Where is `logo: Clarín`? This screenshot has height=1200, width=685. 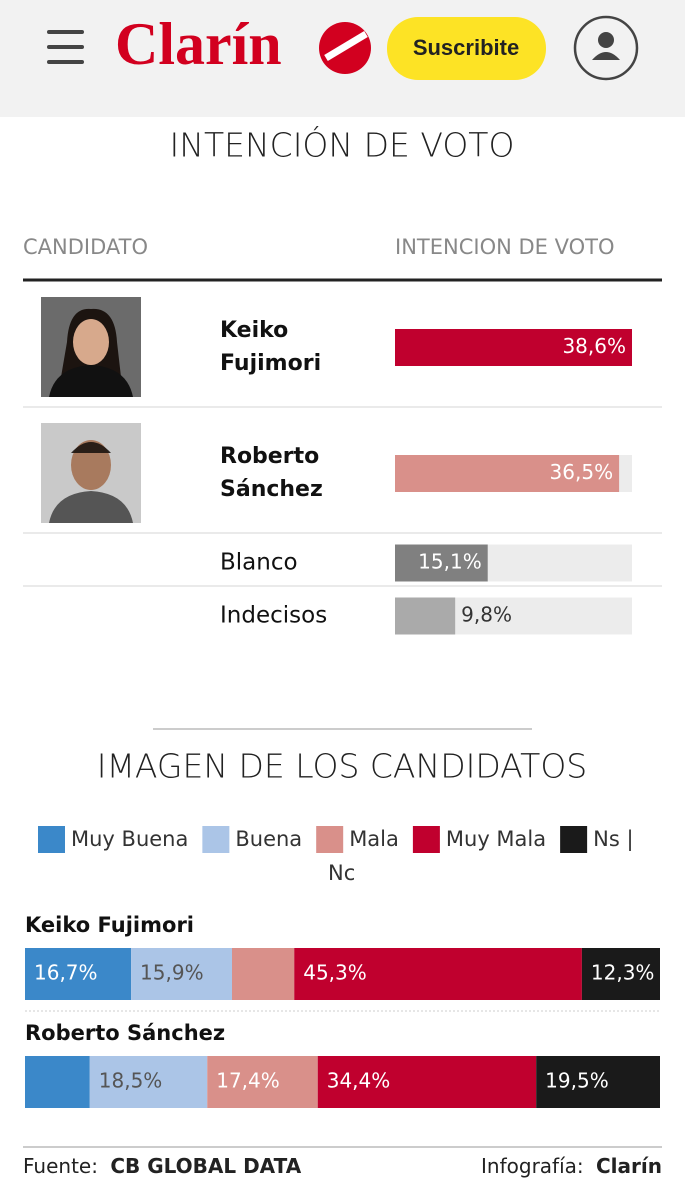 logo: Clarín is located at coordinates (243, 44).